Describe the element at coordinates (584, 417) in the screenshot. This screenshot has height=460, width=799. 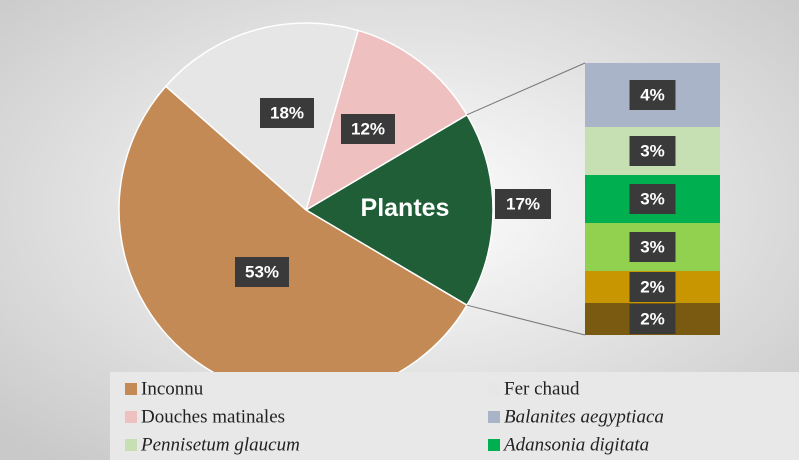
I see `legend-label: Balanites aegyptiaca` at that location.